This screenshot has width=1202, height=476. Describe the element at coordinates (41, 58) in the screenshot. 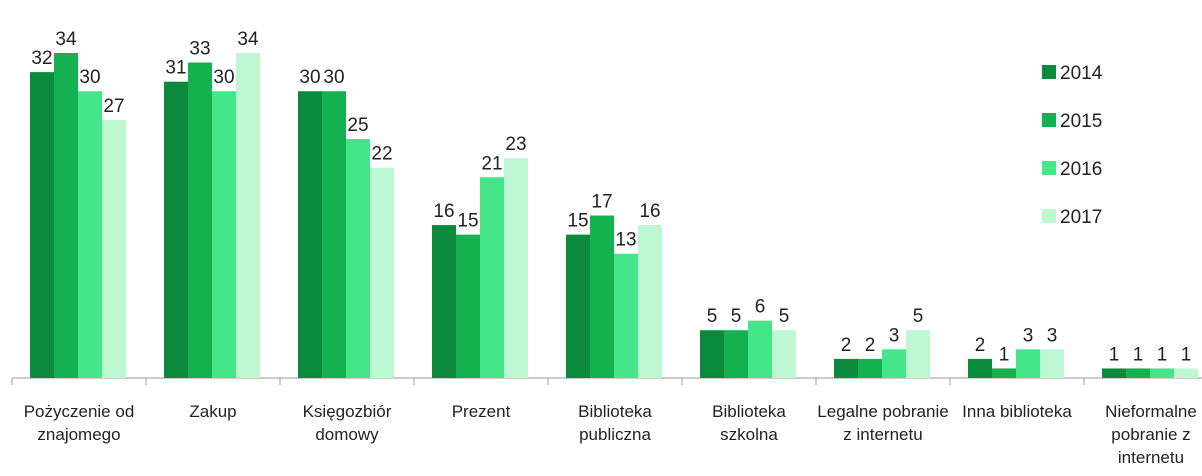

I see `data-label: 32` at that location.